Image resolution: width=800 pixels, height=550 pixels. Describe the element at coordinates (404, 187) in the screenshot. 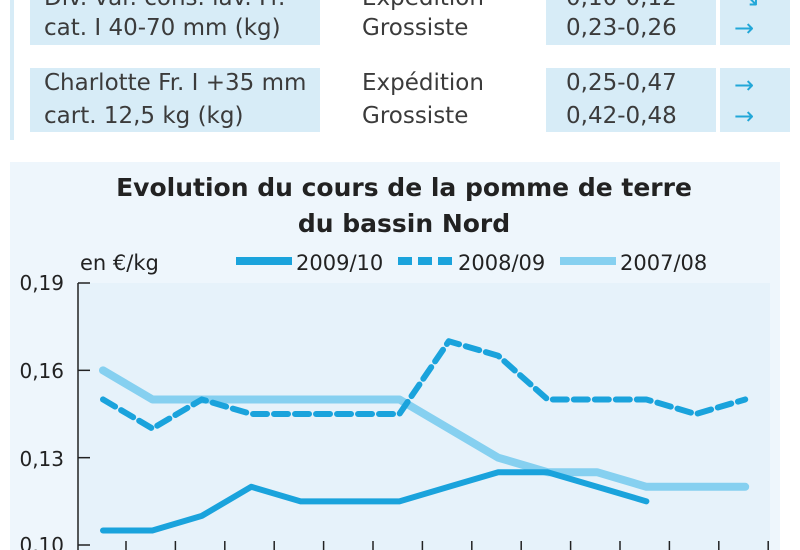

I see `chart-title-line1: Evolution du cours de la pomme de terre` at that location.